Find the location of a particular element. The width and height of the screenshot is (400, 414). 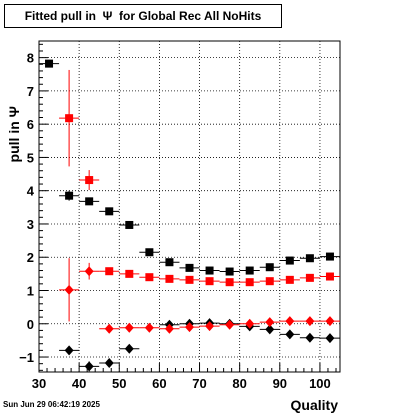

x-tick-label: 100 is located at coordinates (320, 383).